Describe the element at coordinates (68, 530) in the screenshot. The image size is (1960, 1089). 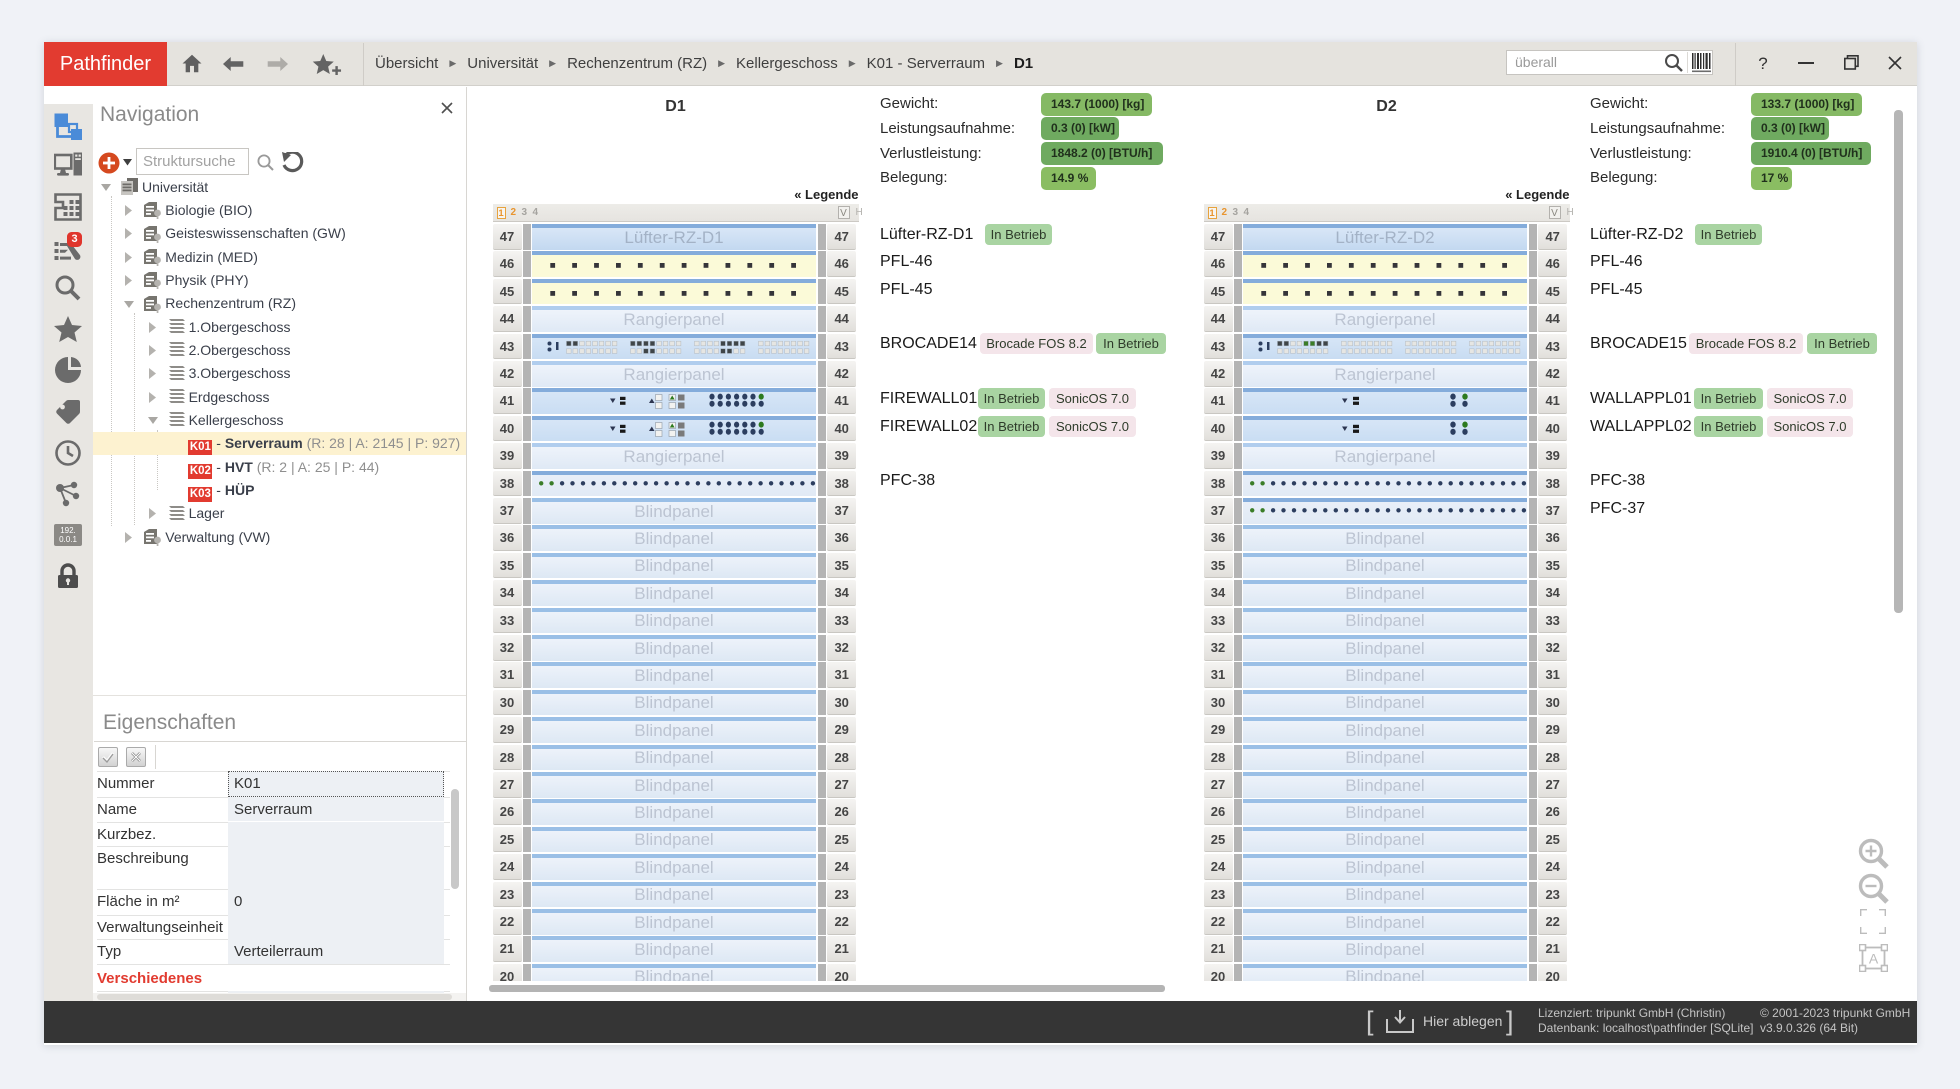
I see `svg-text: 192.` at that location.